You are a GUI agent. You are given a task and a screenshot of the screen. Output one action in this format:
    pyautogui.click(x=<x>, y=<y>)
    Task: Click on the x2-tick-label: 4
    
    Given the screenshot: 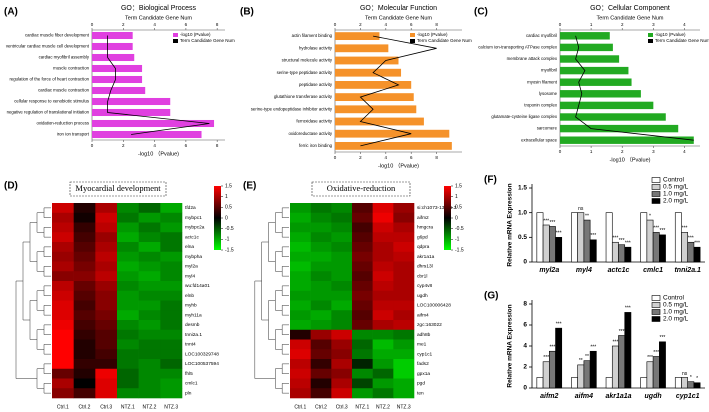 What is the action you would take?
    pyautogui.click(x=154, y=24)
    